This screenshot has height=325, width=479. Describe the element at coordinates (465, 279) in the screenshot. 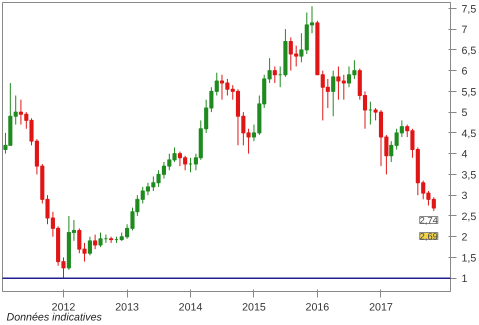

I see `y-tick-label: 1` at that location.